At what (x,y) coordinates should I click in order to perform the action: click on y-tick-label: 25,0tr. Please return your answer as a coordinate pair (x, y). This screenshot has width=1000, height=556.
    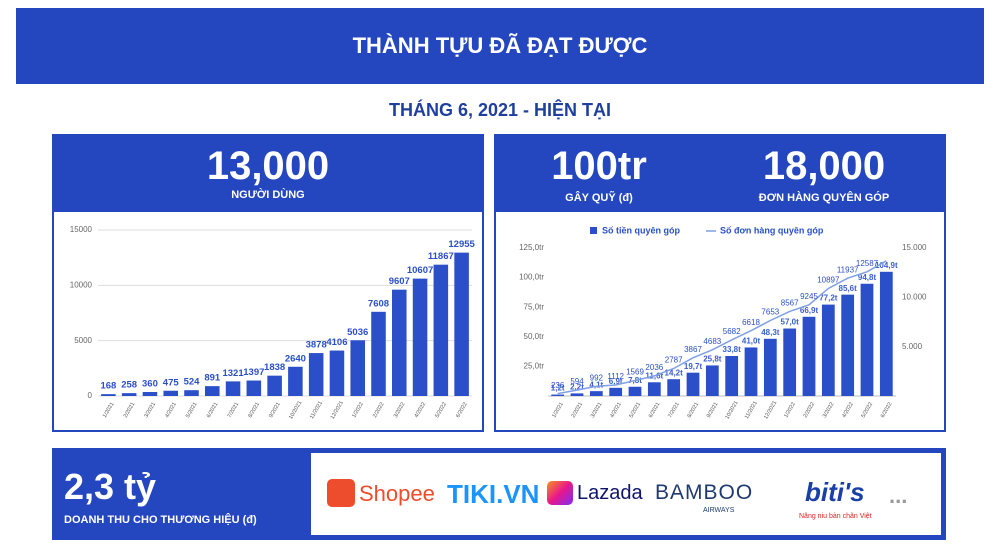
    Looking at the image, I should click on (534, 366).